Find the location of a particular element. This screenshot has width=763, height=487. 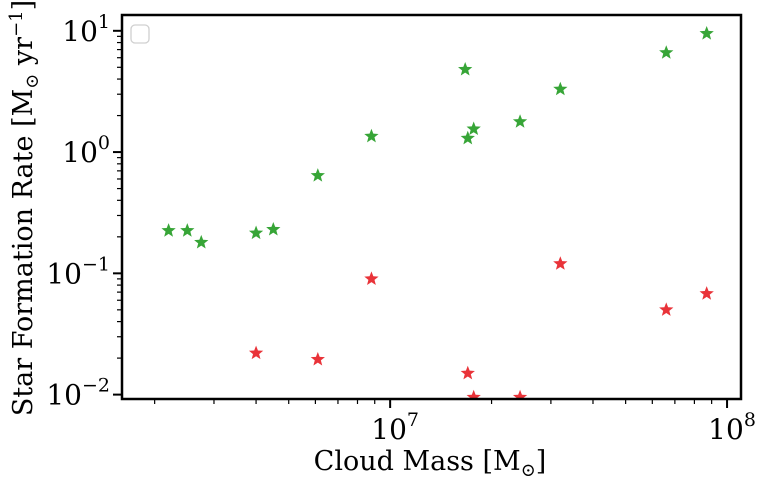

y-tick-label: 10¹ is located at coordinates (86, 29).